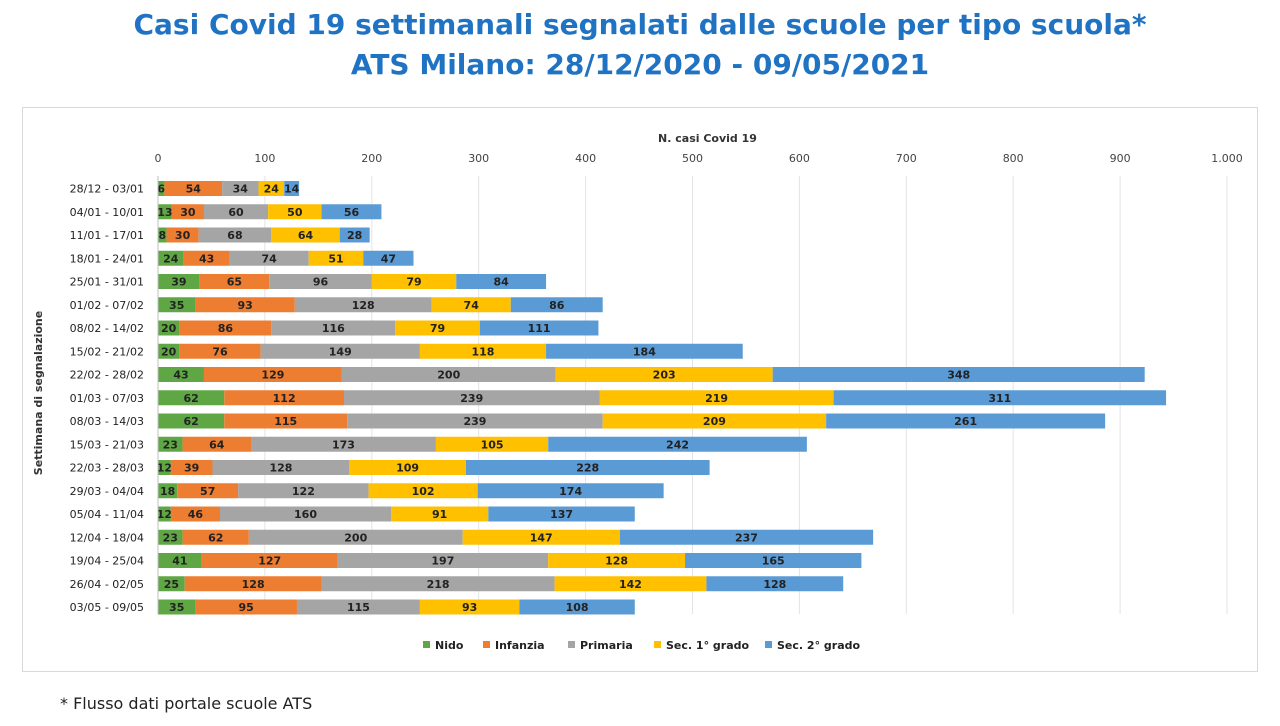  Describe the element at coordinates (340, 351) in the screenshot. I see `data-label: 149` at that location.